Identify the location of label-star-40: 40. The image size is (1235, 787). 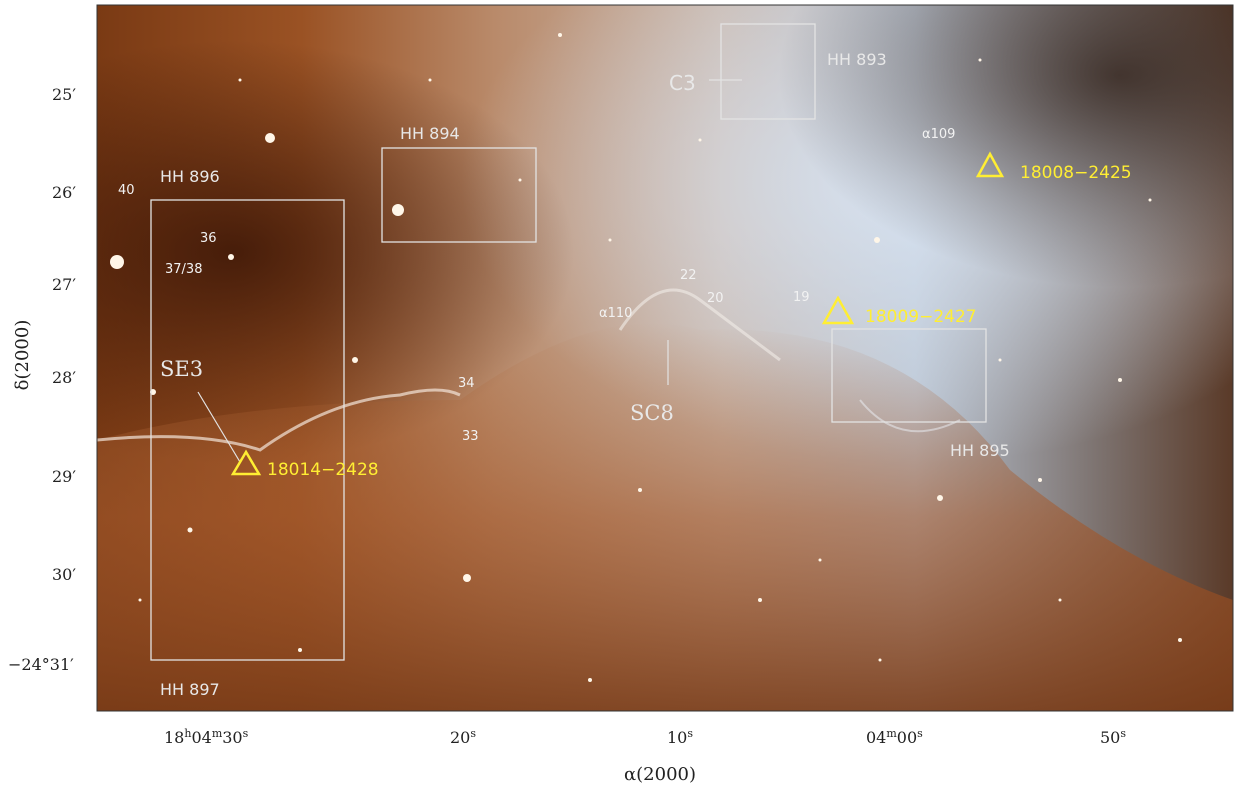
(126, 190).